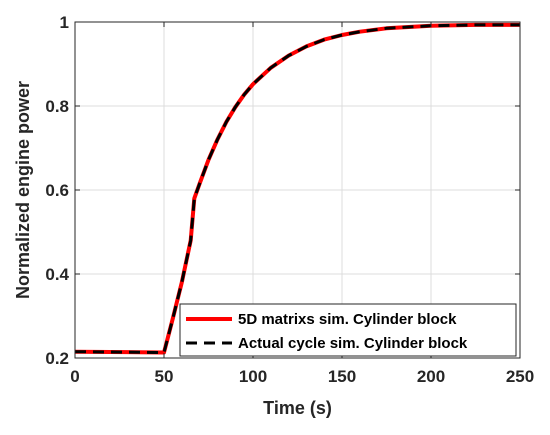  I want to click on x-tick-label: 100, so click(253, 376).